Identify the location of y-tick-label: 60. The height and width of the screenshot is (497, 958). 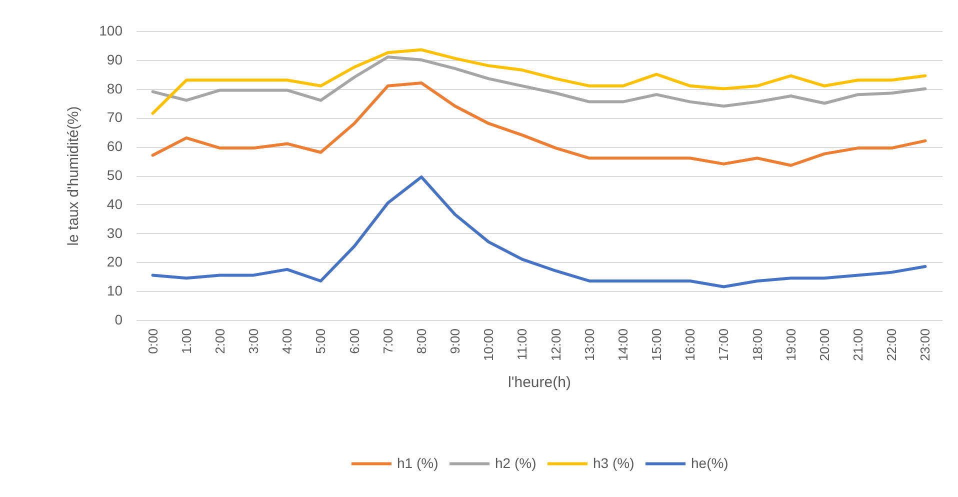
(114, 146).